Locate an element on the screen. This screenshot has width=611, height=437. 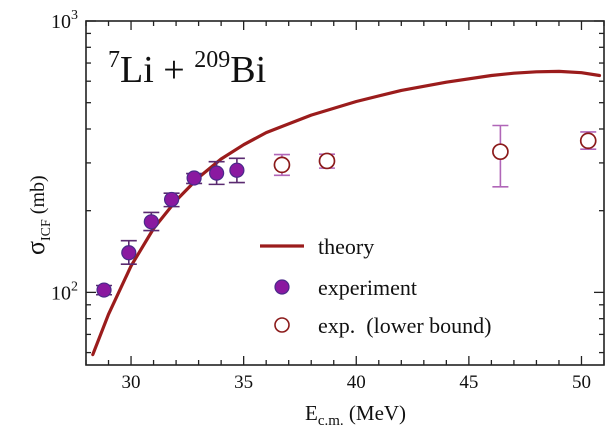
x-tick-label: 40 is located at coordinates (356, 382).